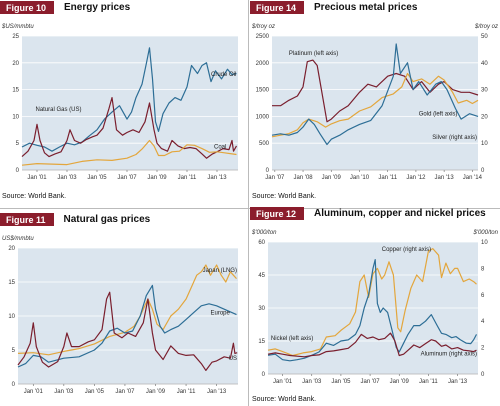 The height and width of the screenshot is (406, 500). I want to click on y-tick-label: 30, so click(261, 309).